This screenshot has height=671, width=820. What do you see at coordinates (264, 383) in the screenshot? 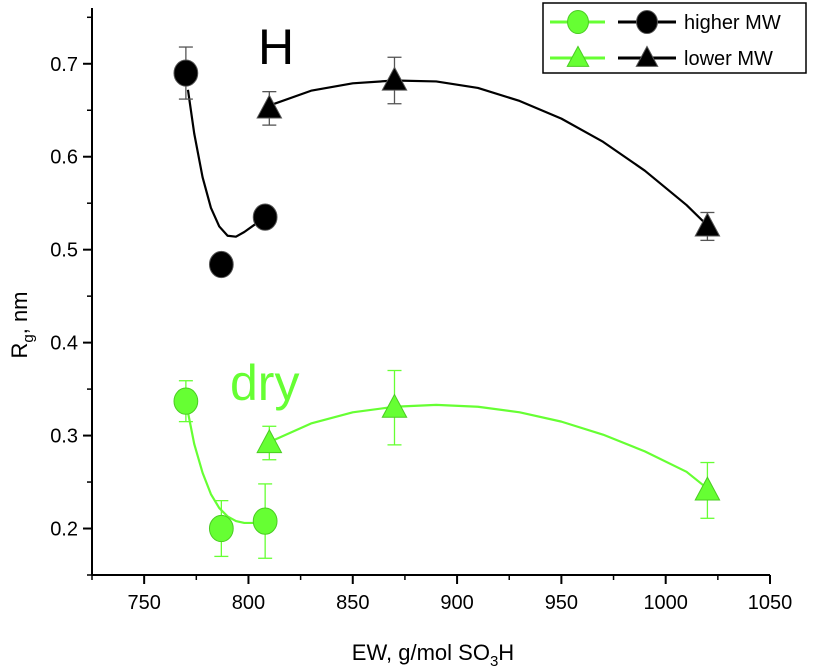
I see `annotation-dry: dry` at bounding box center [264, 383].